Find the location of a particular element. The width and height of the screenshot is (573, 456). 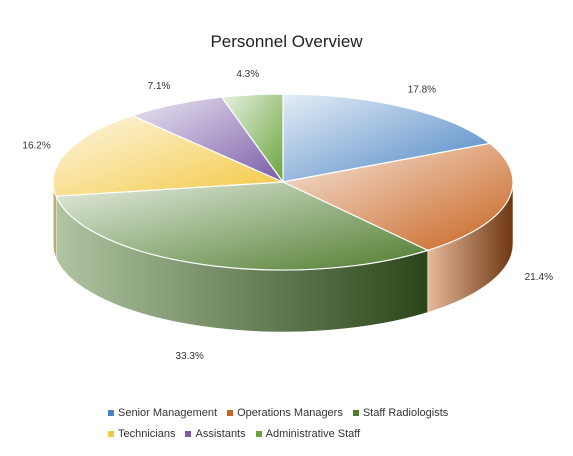

pie-slice-senior-management is located at coordinates (387, 138).